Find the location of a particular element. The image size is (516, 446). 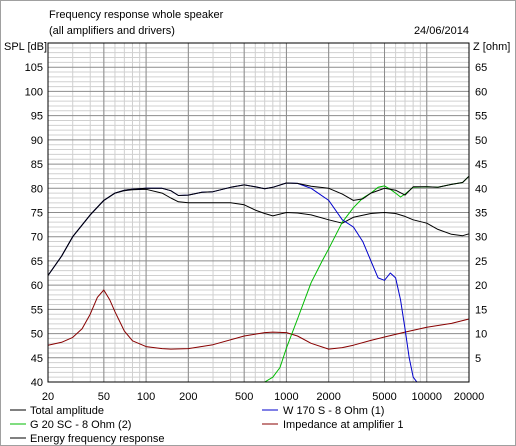

y-right-tick-label: 20 is located at coordinates (481, 286).